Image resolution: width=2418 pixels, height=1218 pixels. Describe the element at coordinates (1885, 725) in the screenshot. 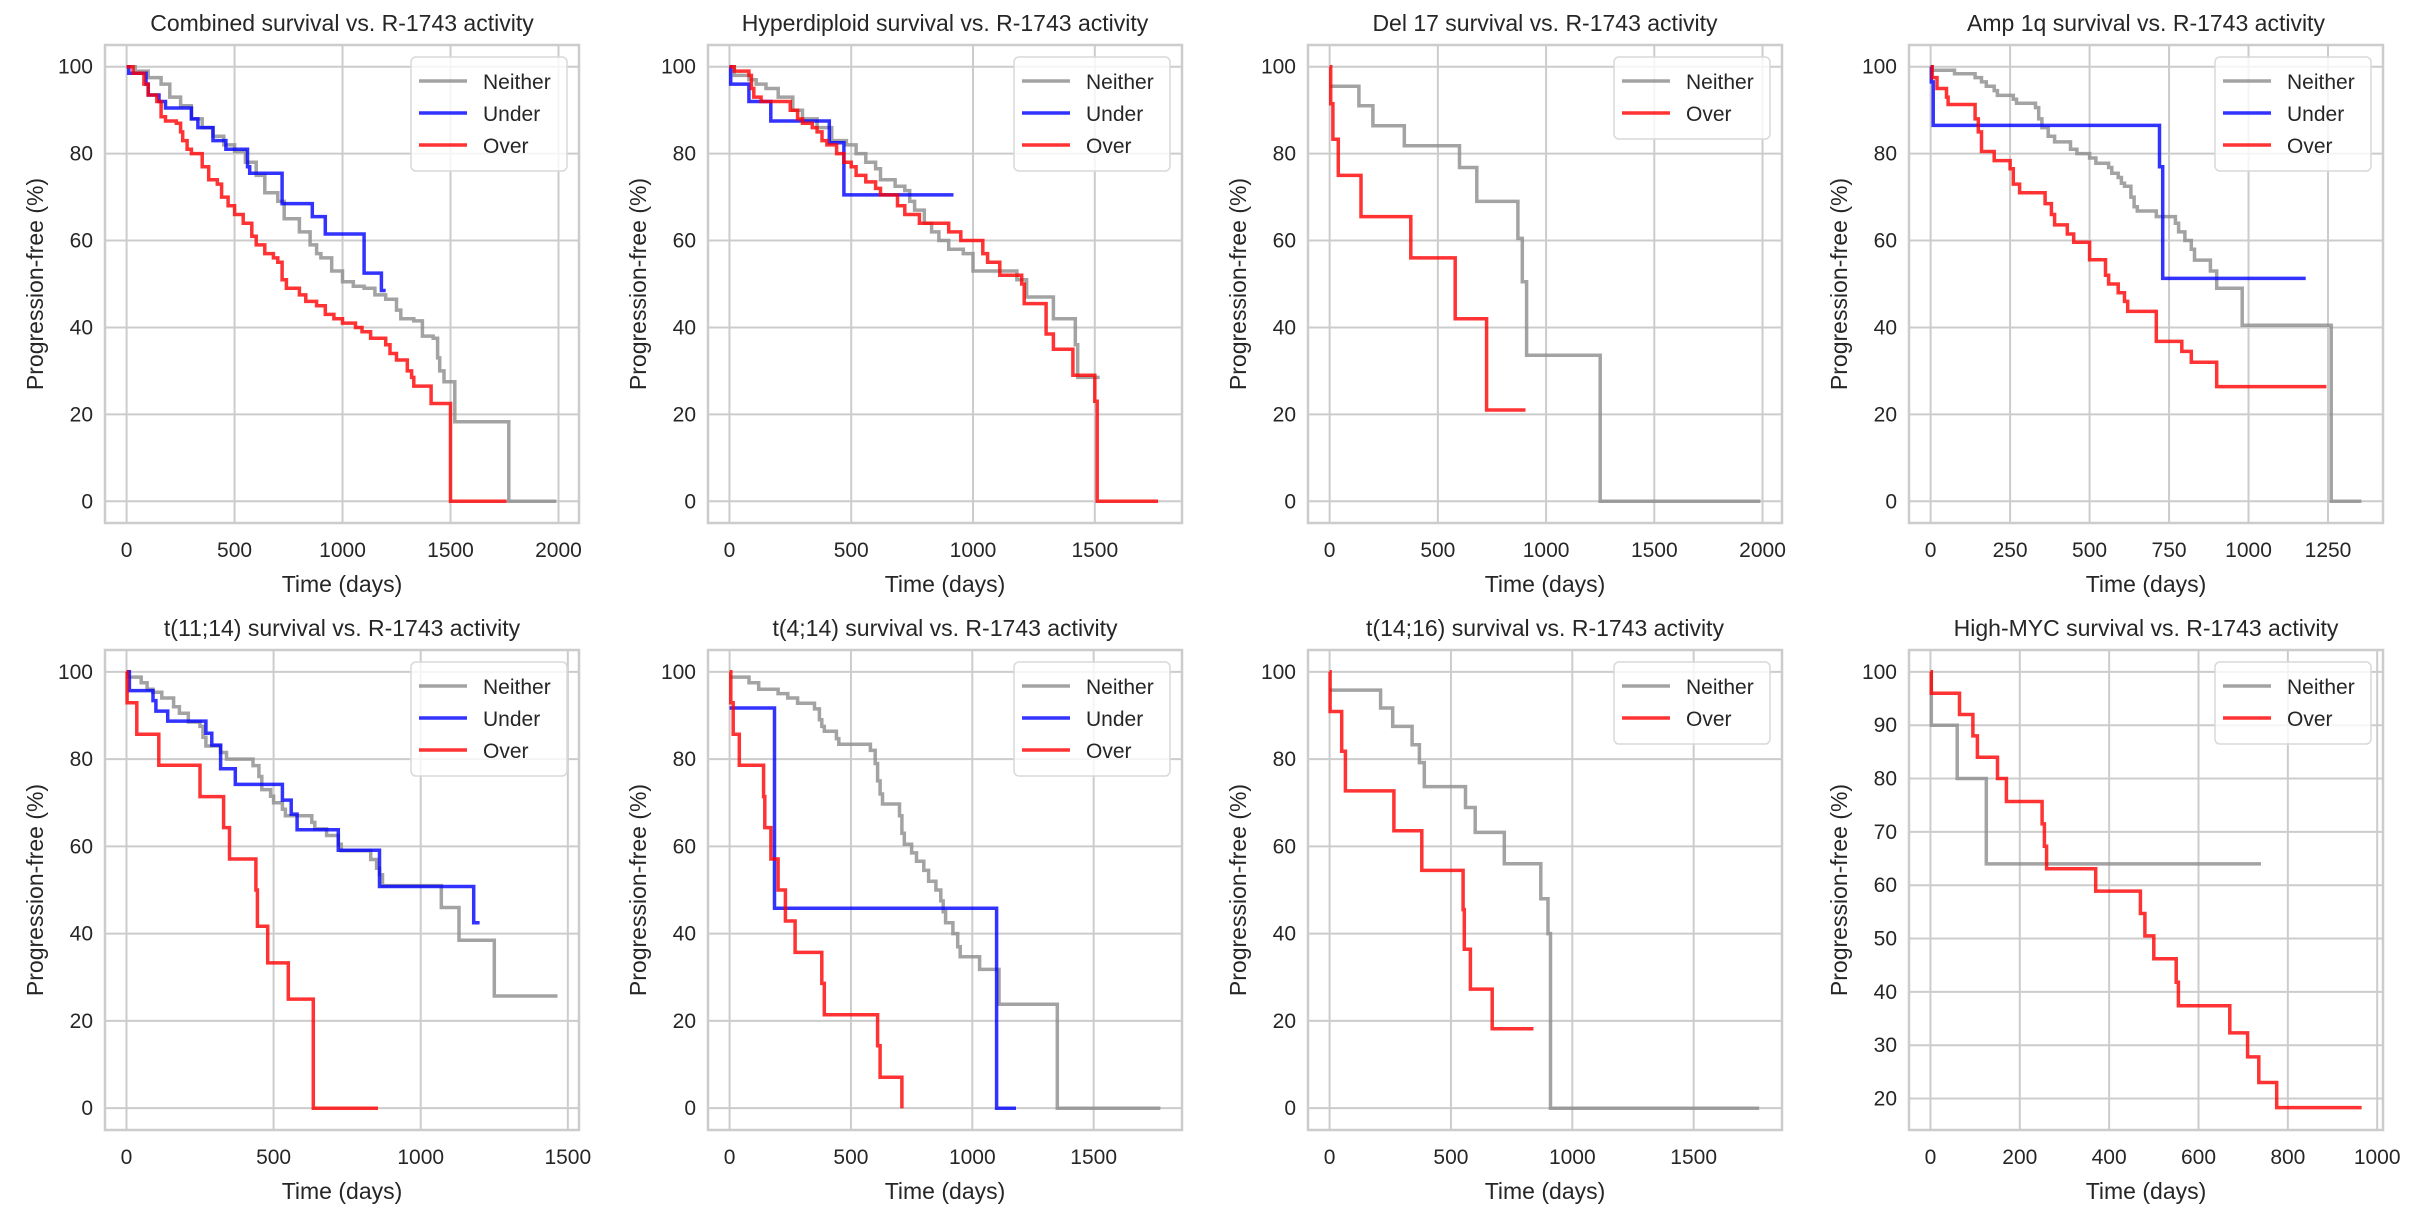

I see `y-tick-label: 90` at that location.